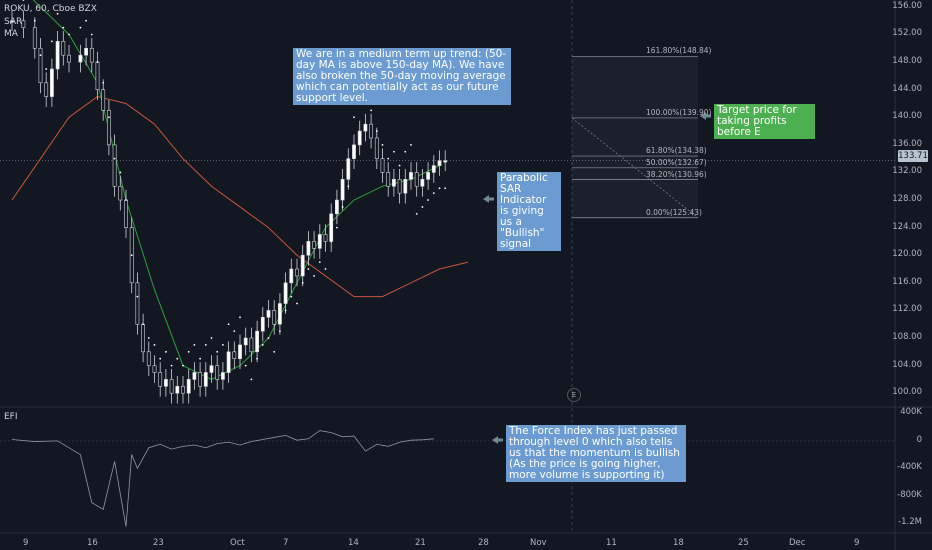 This screenshot has width=932, height=550. Describe the element at coordinates (907, 364) in the screenshot. I see `price-tick: 104.00` at that location.